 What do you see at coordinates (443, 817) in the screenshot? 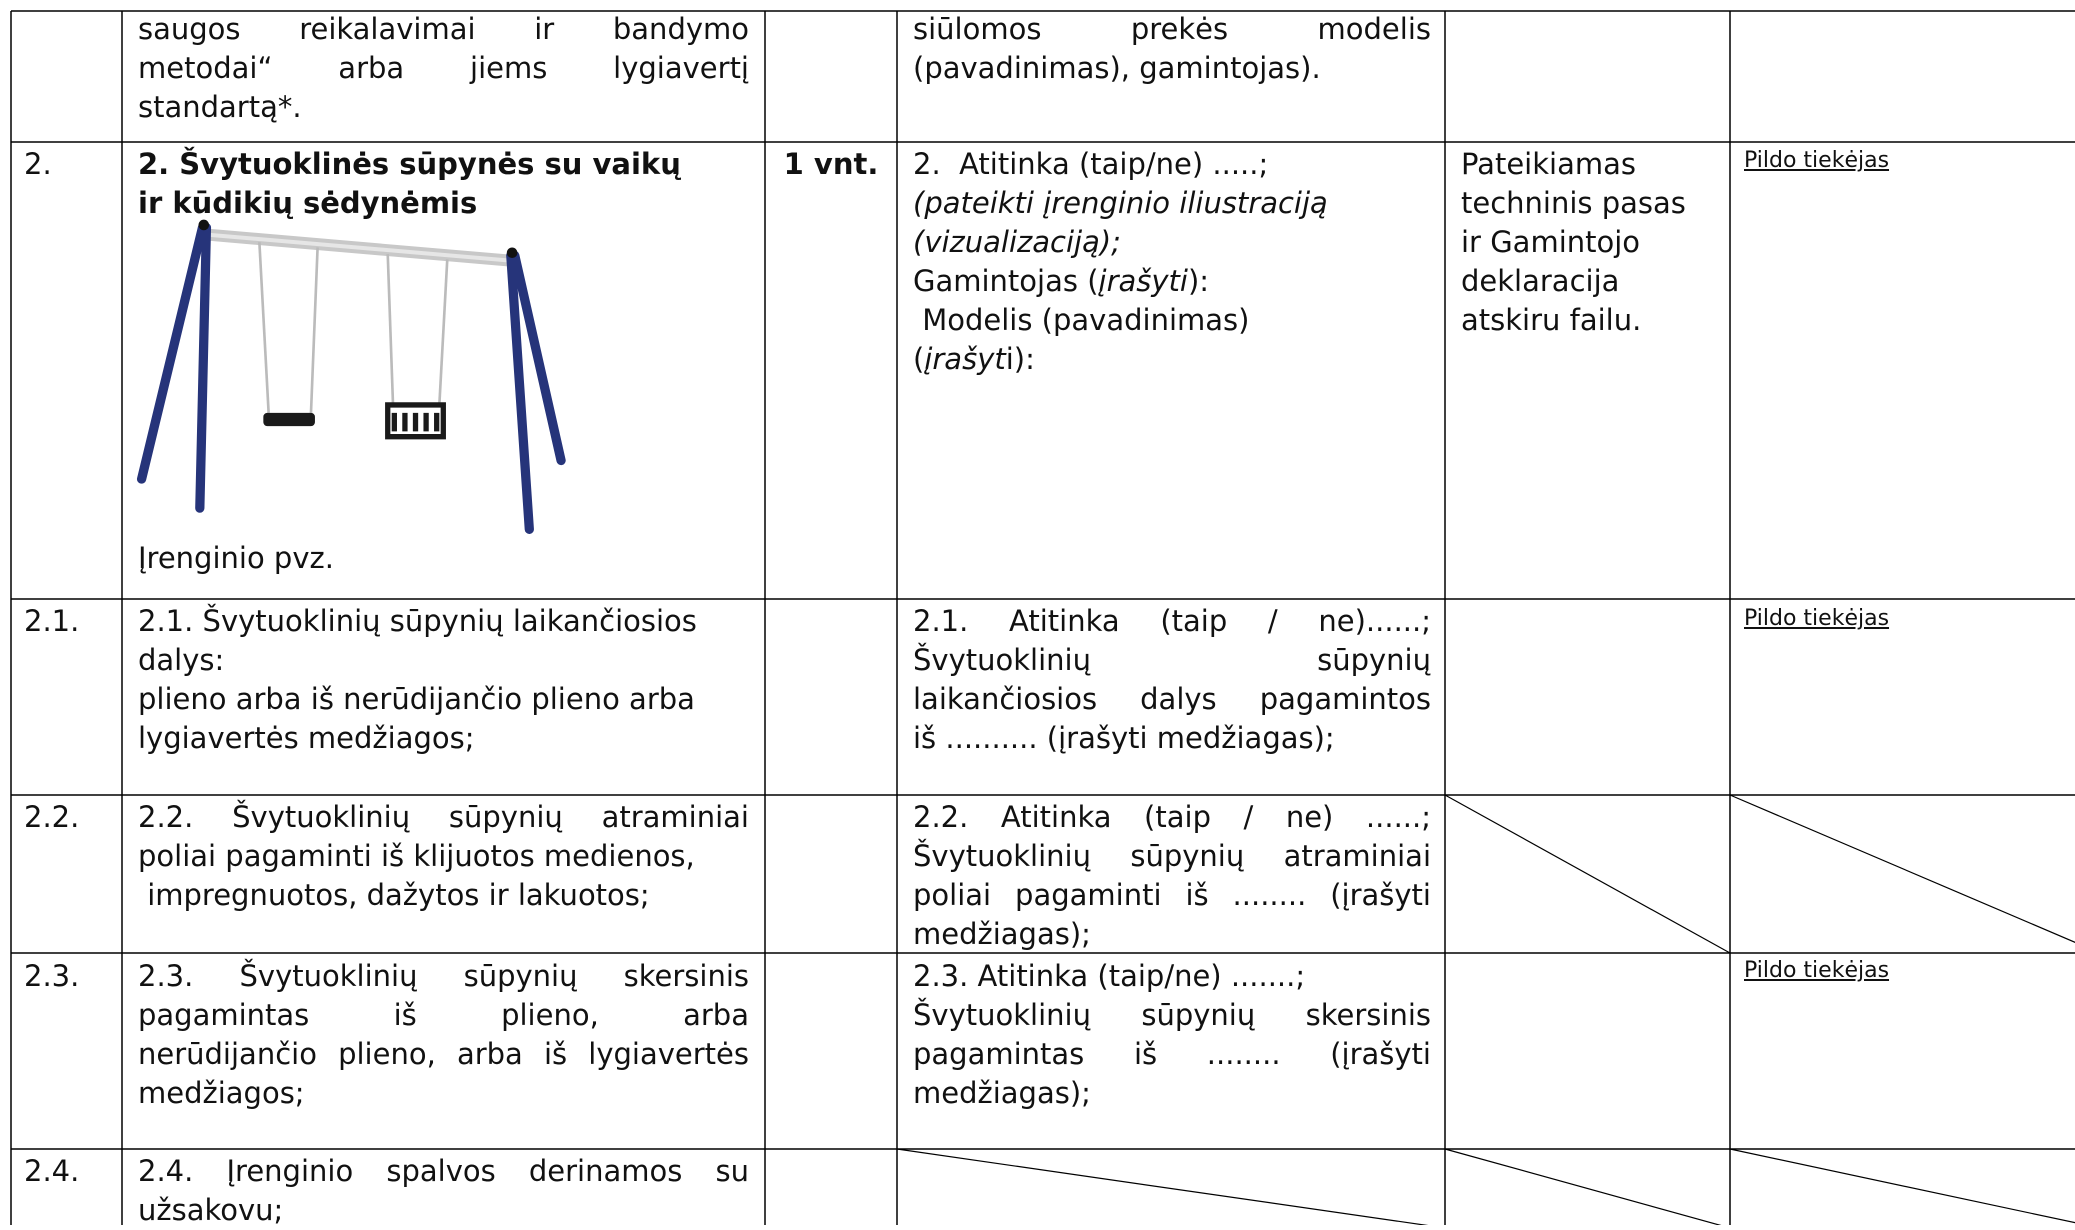
I see `text-line: 2.2. Švytuoklinių sūpynių atraminiai` at bounding box center [443, 817].